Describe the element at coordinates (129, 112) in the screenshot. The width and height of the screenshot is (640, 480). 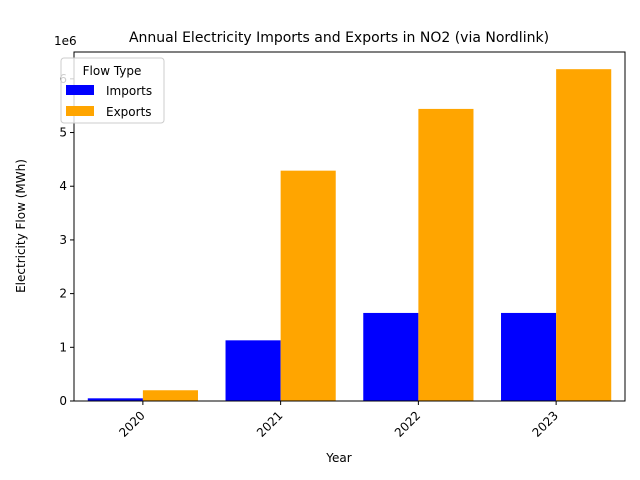
I see `legend-label-exports: Exports` at that location.